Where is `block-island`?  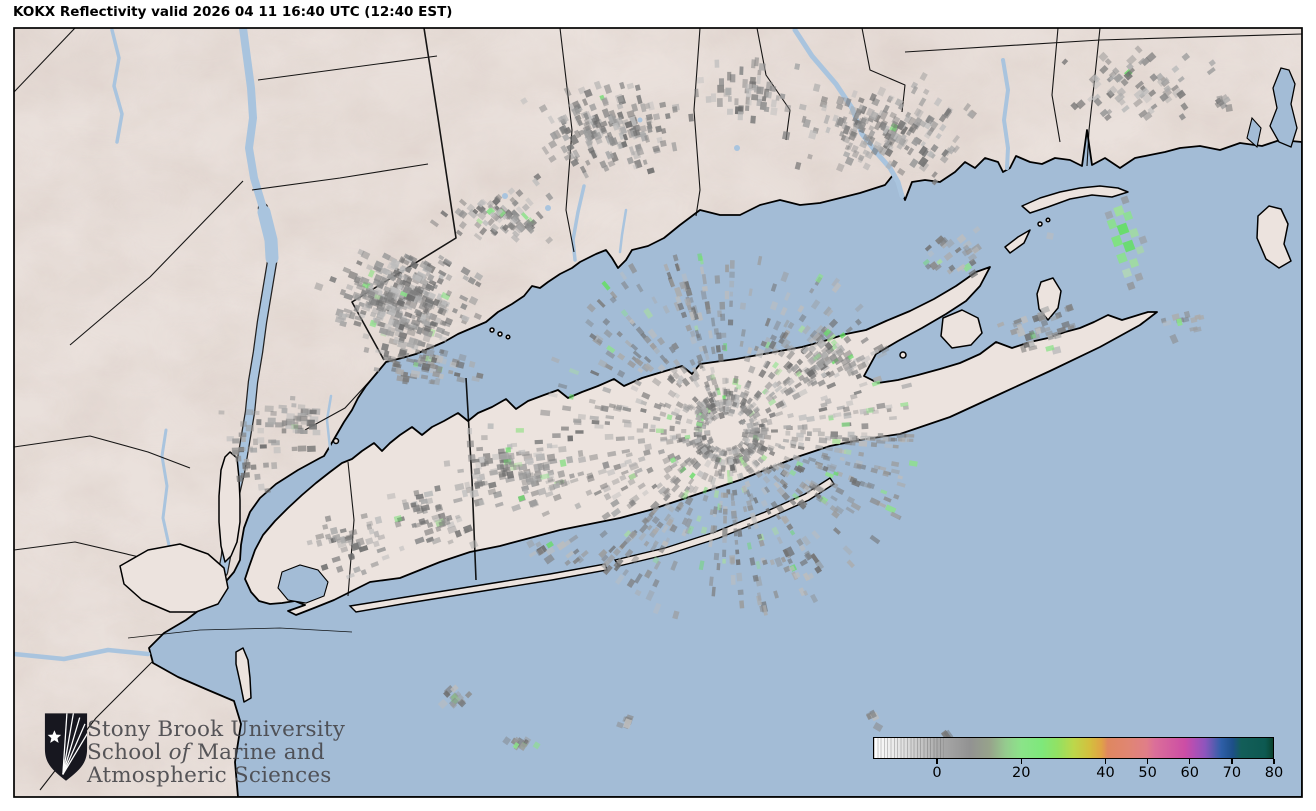
block-island is located at coordinates (1274, 237).